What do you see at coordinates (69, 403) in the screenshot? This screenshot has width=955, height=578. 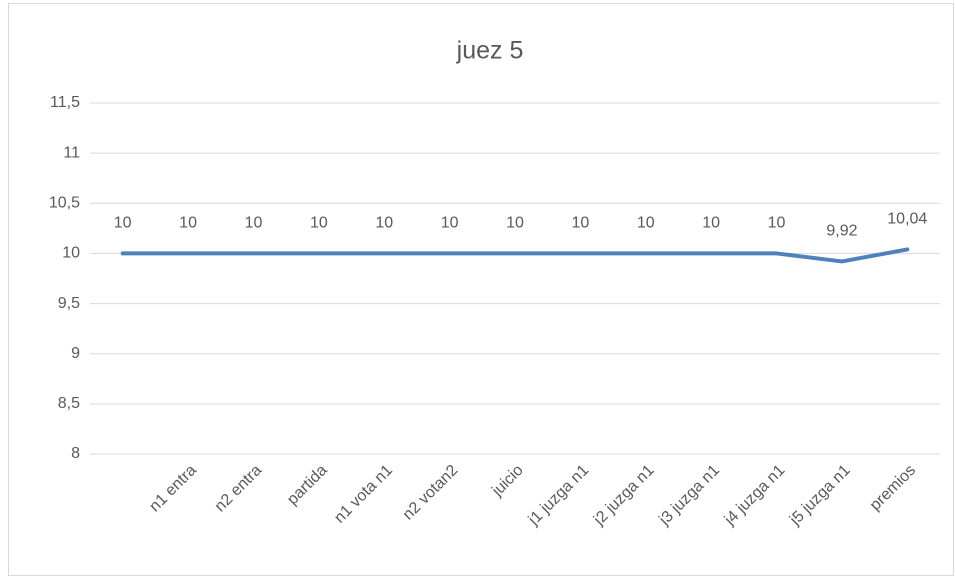 I see `y-tick-label: 8,5` at bounding box center [69, 403].